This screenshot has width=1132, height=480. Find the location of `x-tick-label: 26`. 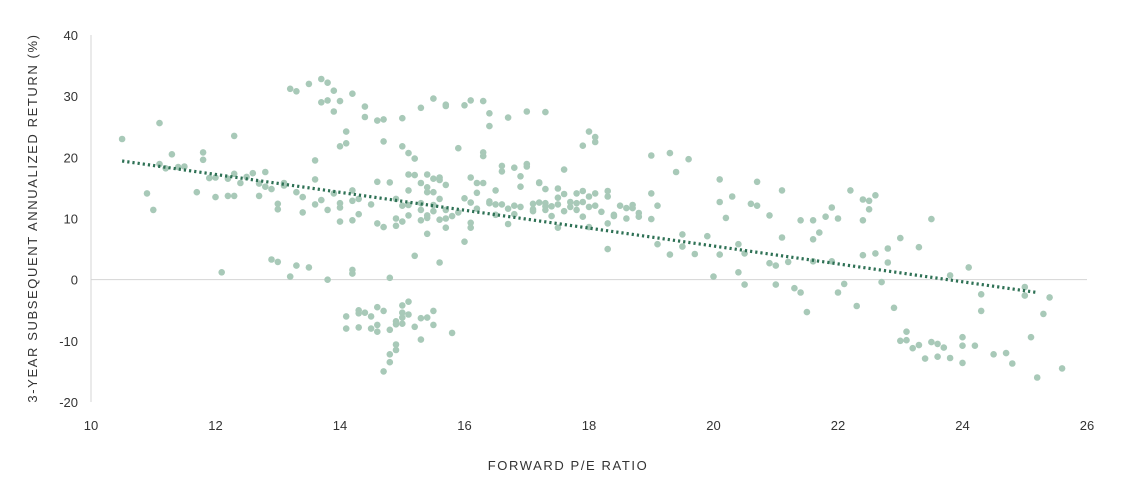

x-tick-label: 26 is located at coordinates (1087, 425).